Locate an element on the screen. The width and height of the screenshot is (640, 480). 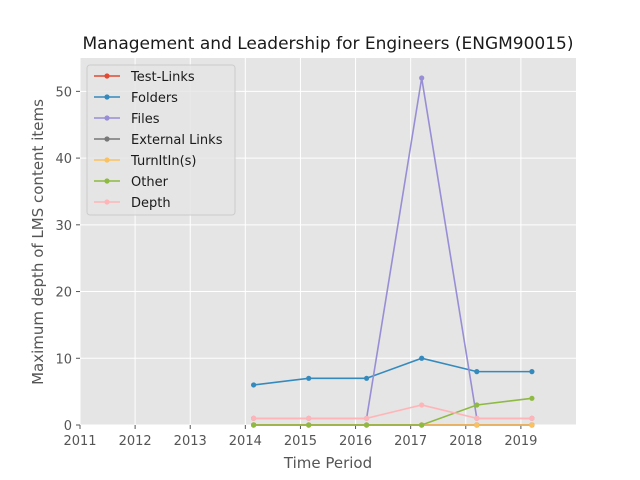
legend-frame is located at coordinates (161, 140).